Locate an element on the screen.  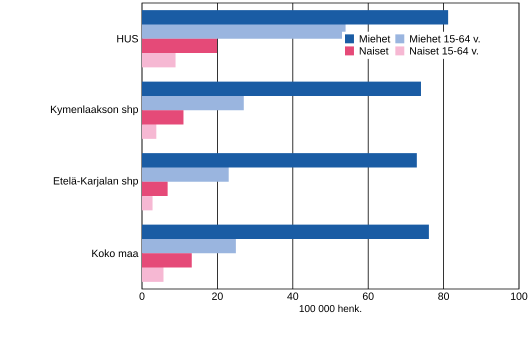
x-tick-label: 60 is located at coordinates (368, 296).